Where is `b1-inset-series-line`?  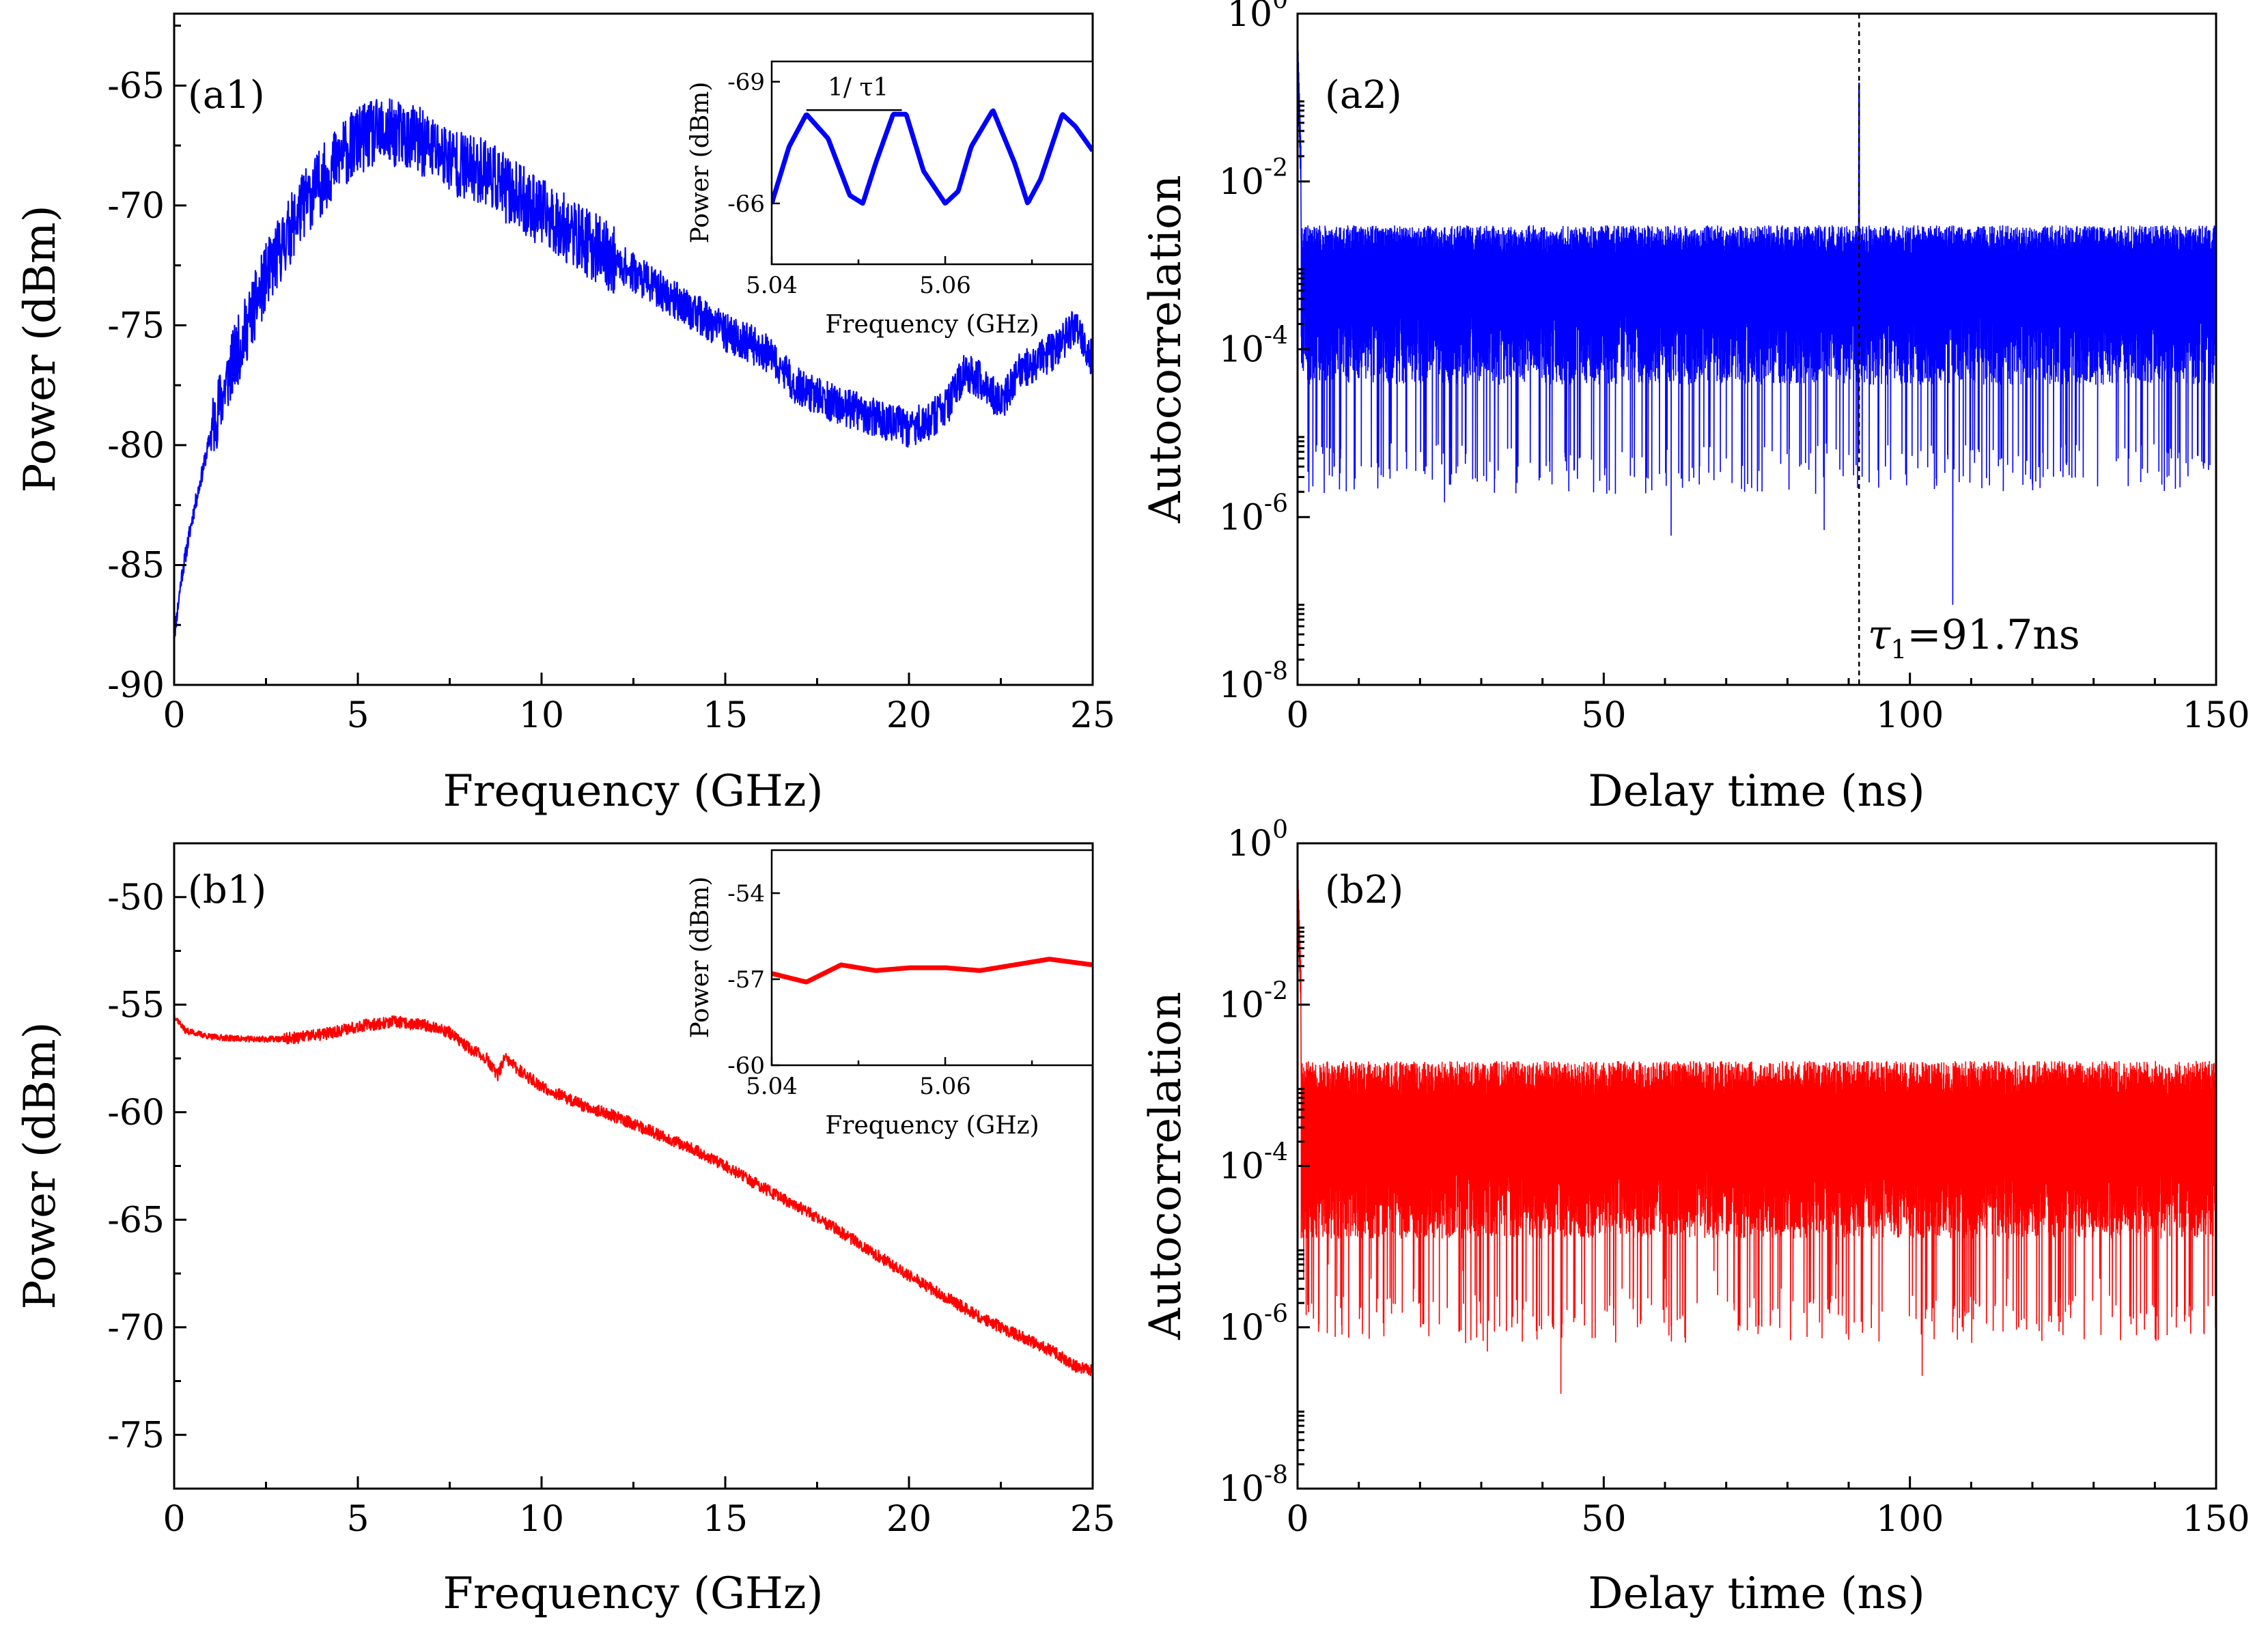
b1-inset-series-line is located at coordinates (932, 971).